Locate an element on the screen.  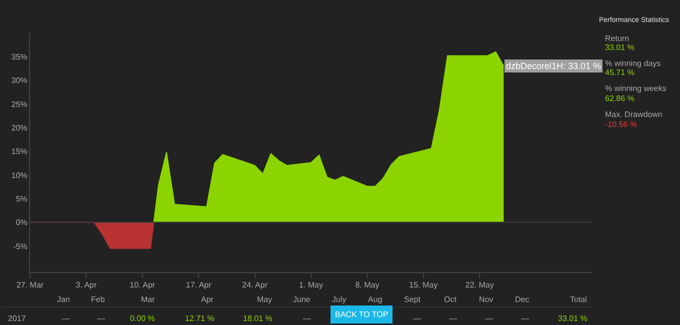
y-tick-label: 25% is located at coordinates (19, 104).